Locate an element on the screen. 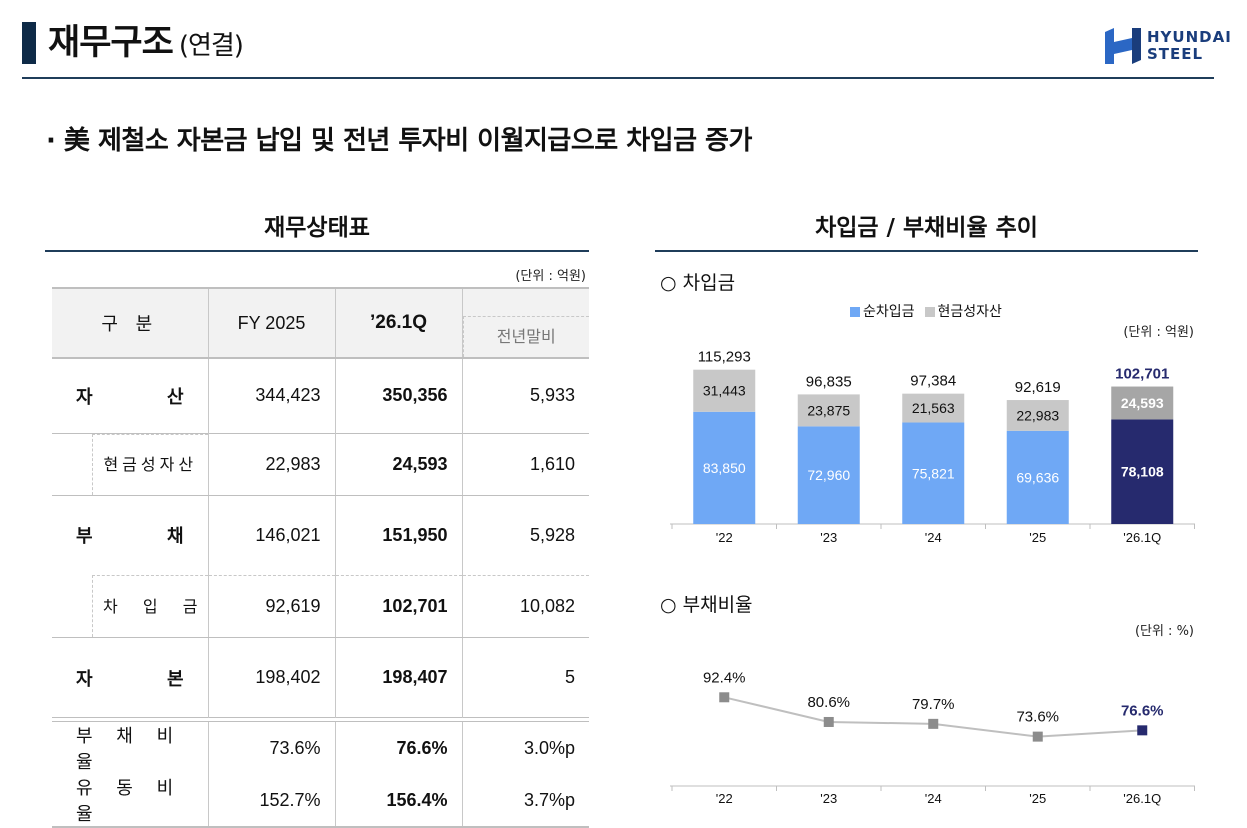 The image size is (1247, 828). line-x-tick-label: '24 is located at coordinates (933, 798).